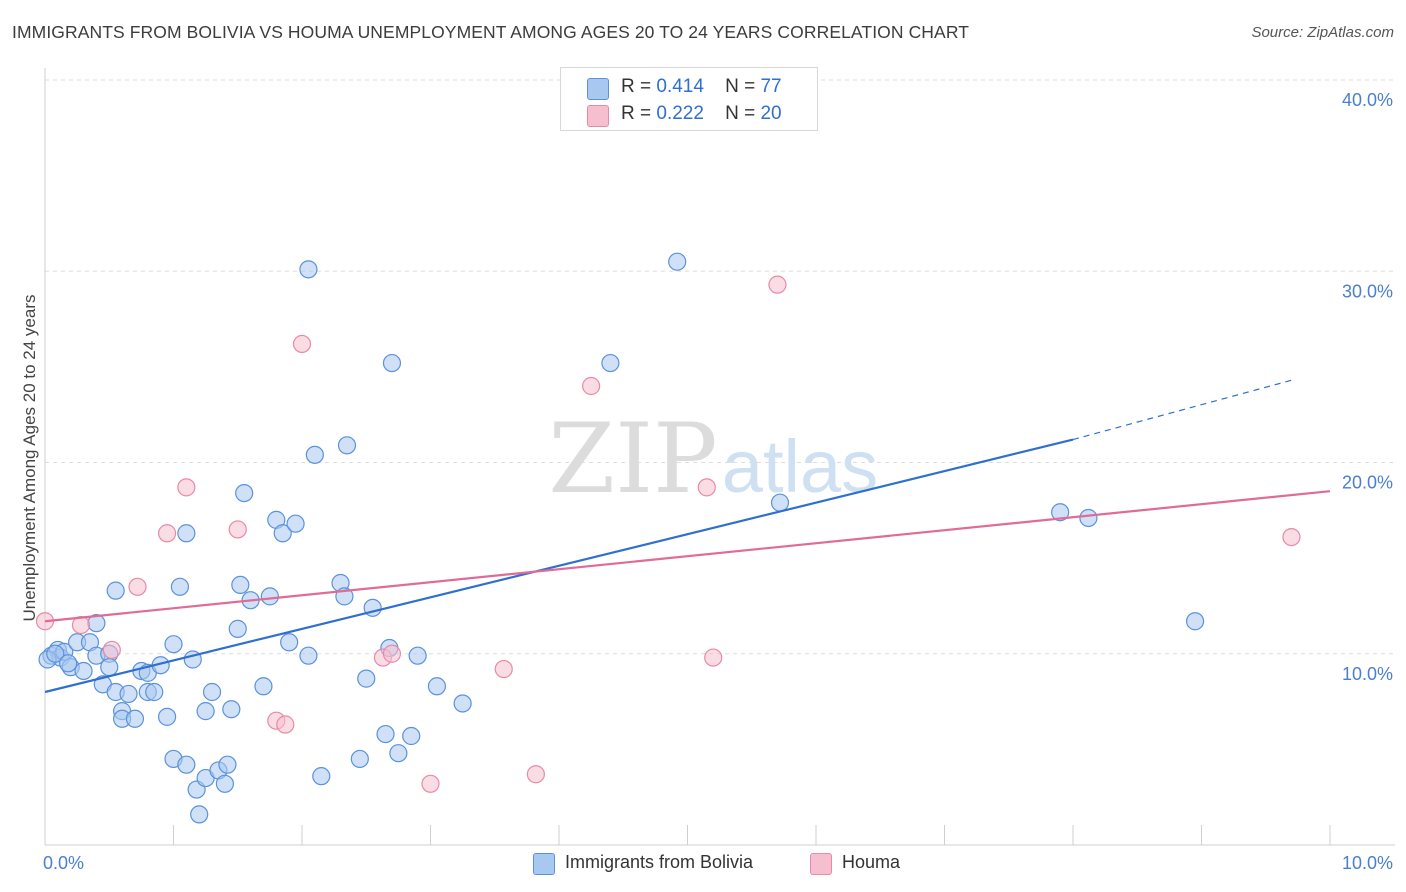 The image size is (1406, 892). What do you see at coordinates (800, 466) in the screenshot?
I see `watermark-atlas: atlas` at bounding box center [800, 466].